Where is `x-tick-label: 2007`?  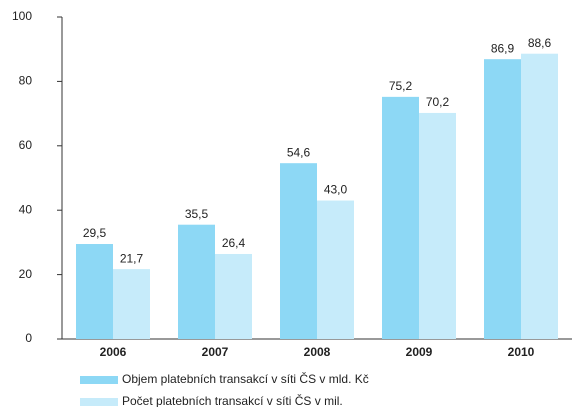 x-tick-label: 2007 is located at coordinates (215, 352).